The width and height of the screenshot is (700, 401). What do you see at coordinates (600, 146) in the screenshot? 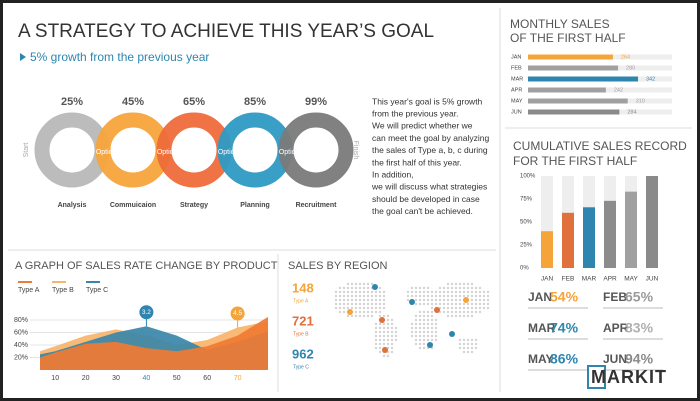
I see `chart-title: CUMULATIVE SALES RECORD` at bounding box center [600, 146].